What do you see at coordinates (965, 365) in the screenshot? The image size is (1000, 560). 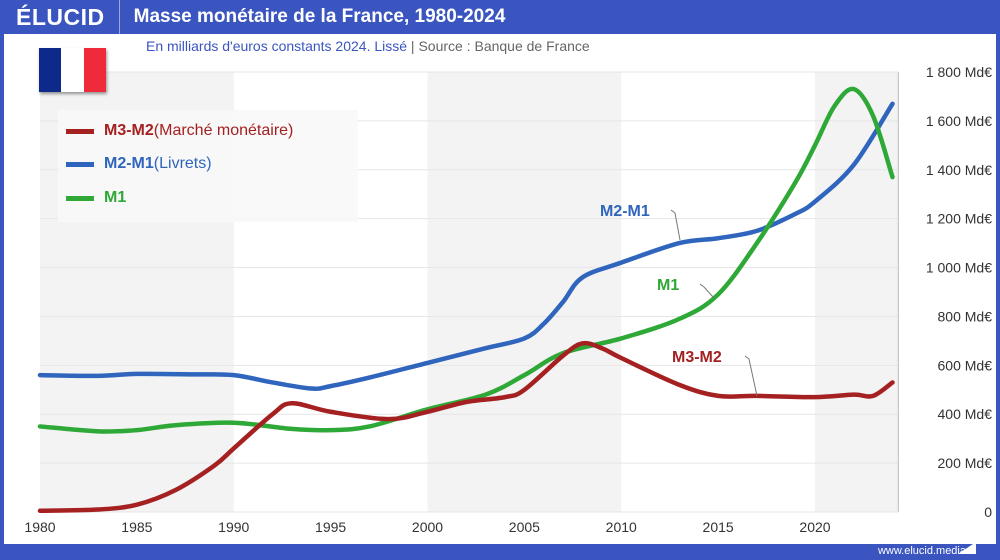 I see `y-tick-label: 600 Md€` at bounding box center [965, 365].